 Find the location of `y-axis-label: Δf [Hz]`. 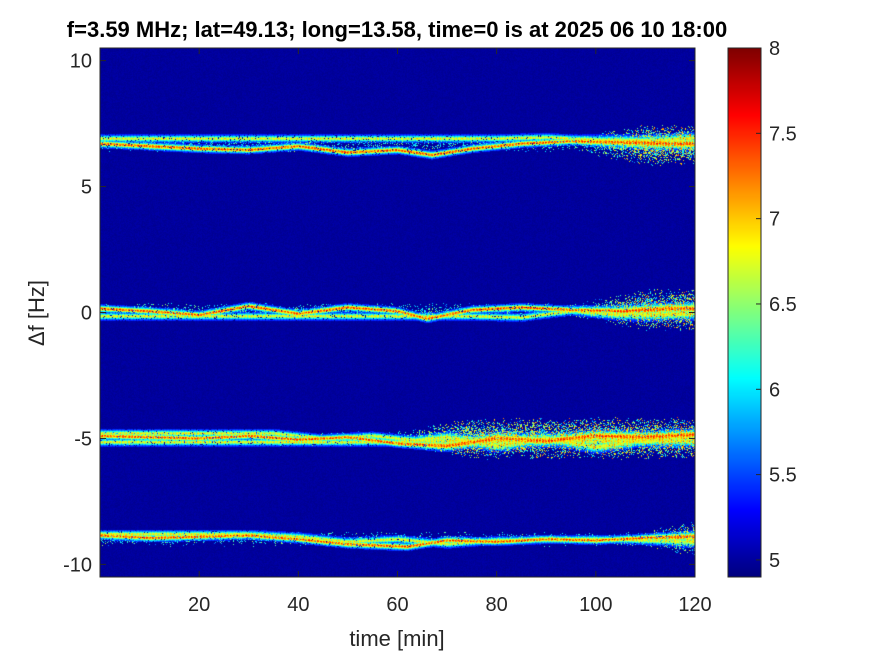

y-axis-label: Δf [Hz] is located at coordinates (36, 313).